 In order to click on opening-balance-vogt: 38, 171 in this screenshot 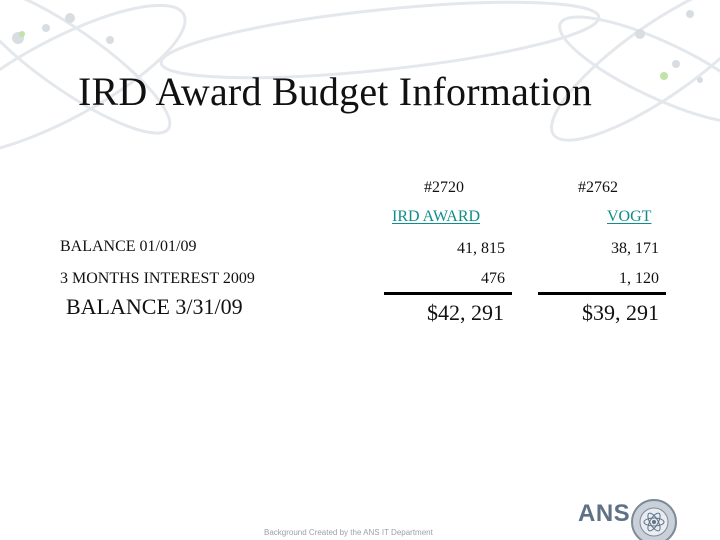, I will do `click(635, 248)`.